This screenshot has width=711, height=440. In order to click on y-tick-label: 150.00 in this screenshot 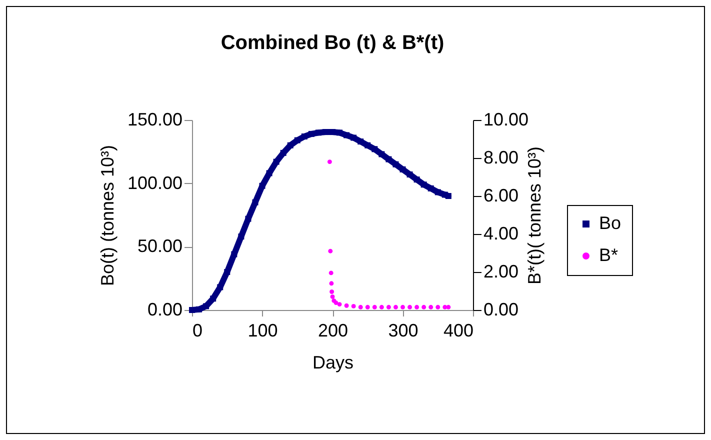, I will do `click(154, 120)`.